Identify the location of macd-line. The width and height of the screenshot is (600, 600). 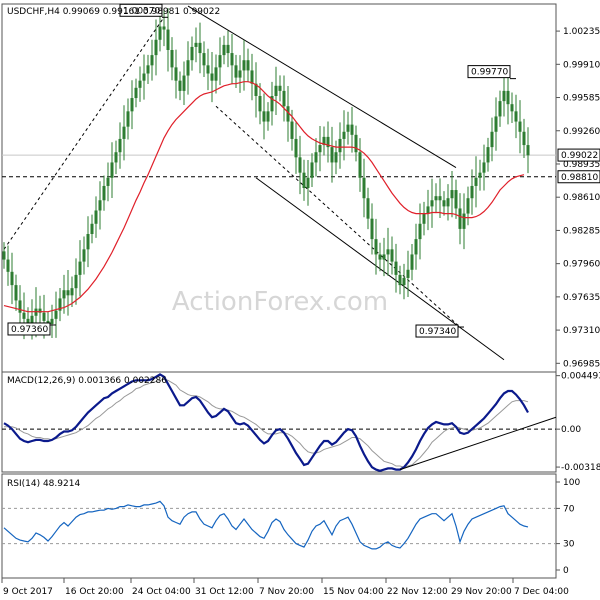
(266, 422).